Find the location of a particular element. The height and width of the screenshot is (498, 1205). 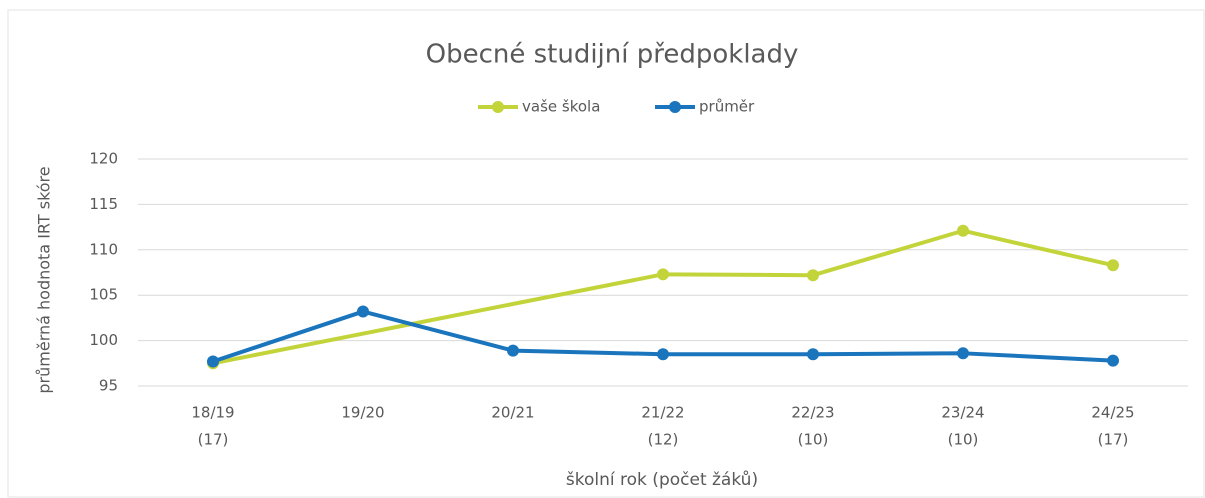

x-tick-label: 18/19 is located at coordinates (212, 413).